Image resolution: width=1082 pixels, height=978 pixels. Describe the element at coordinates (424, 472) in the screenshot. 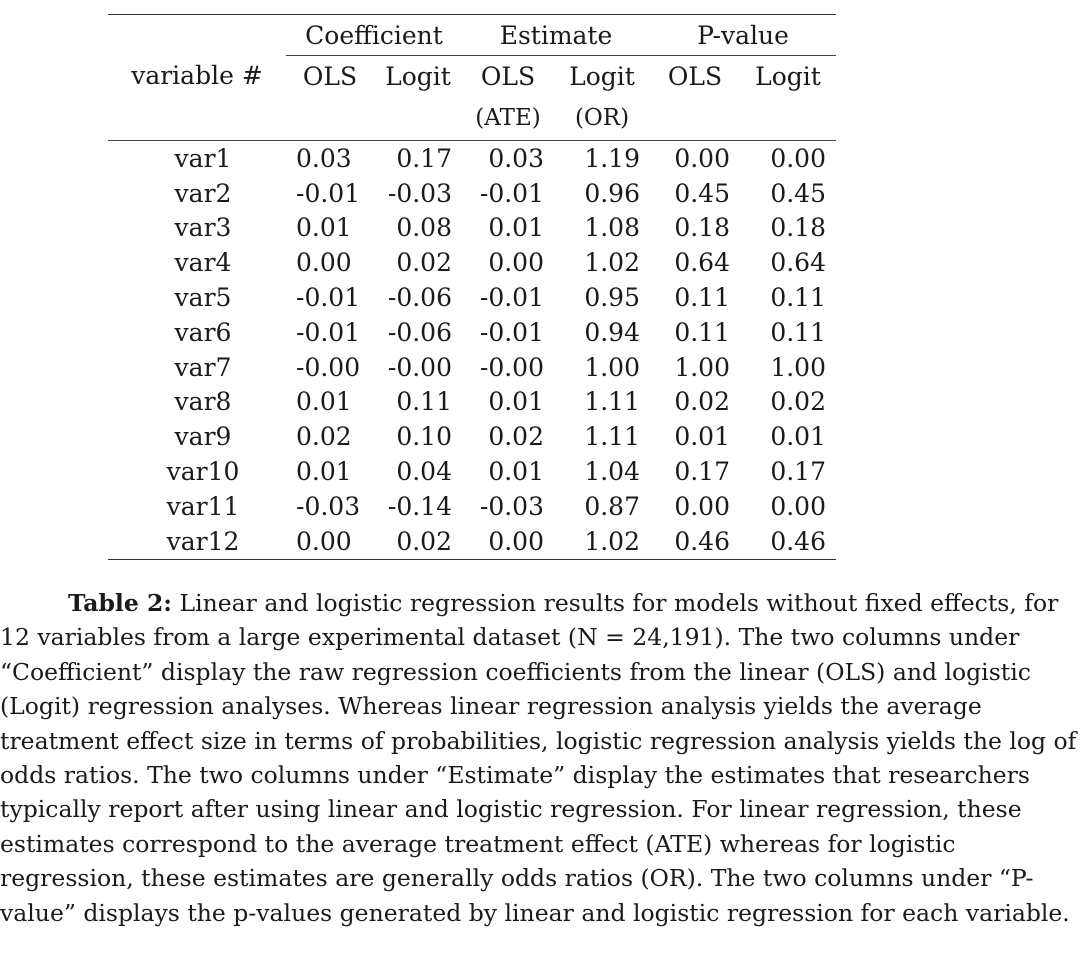

I see `value-cell: 0.04` at that location.